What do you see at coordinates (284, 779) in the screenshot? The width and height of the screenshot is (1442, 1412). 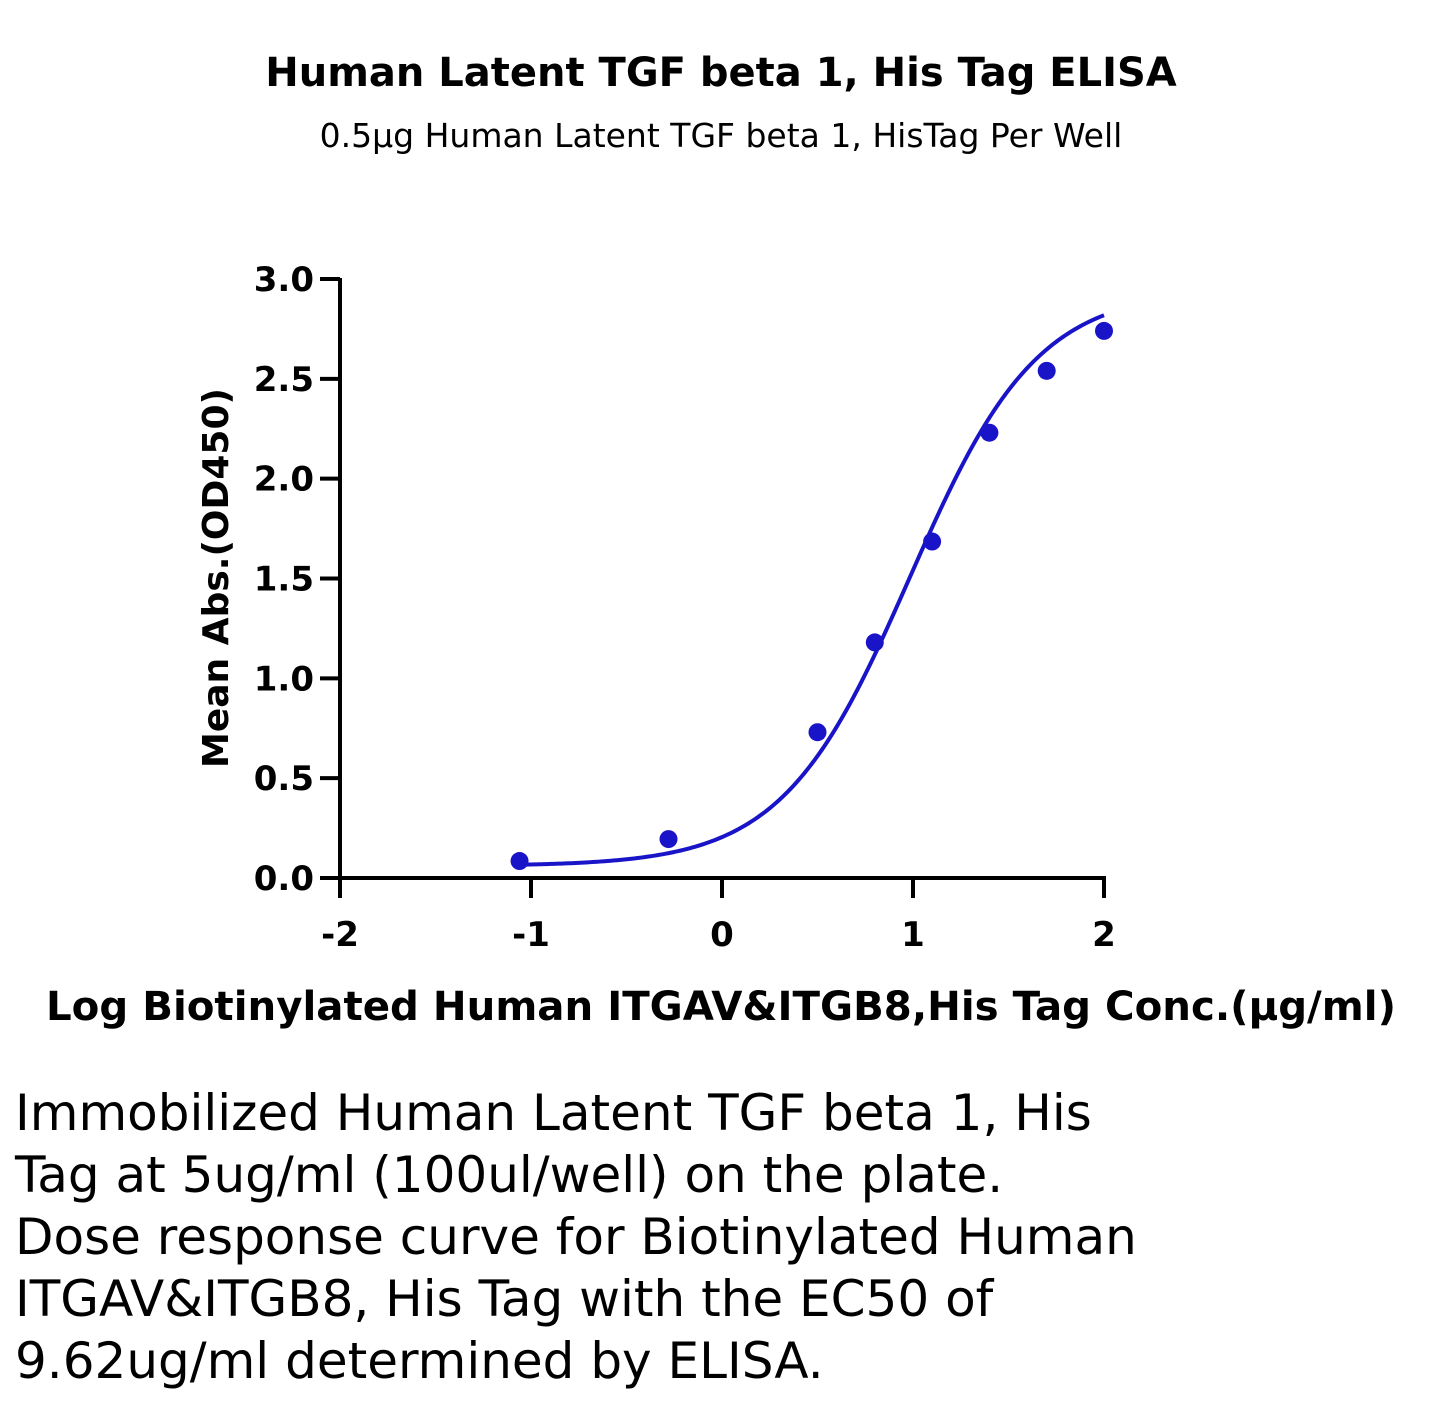 I see `y-tick-label: 0.5` at bounding box center [284, 779].